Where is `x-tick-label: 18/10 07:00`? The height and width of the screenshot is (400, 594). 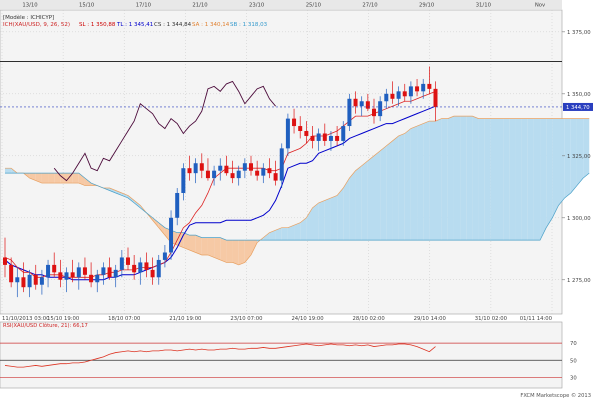 x-tick-label: 18/10 07:00 is located at coordinates (124, 319).